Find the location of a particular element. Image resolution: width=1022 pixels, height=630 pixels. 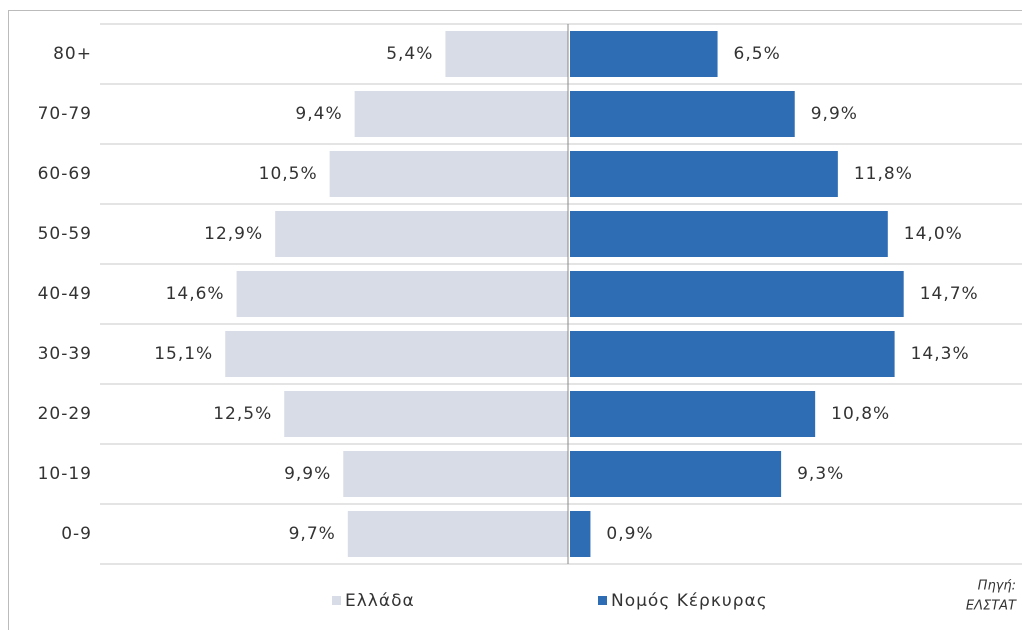

value-label: 5,4% is located at coordinates (409, 54).